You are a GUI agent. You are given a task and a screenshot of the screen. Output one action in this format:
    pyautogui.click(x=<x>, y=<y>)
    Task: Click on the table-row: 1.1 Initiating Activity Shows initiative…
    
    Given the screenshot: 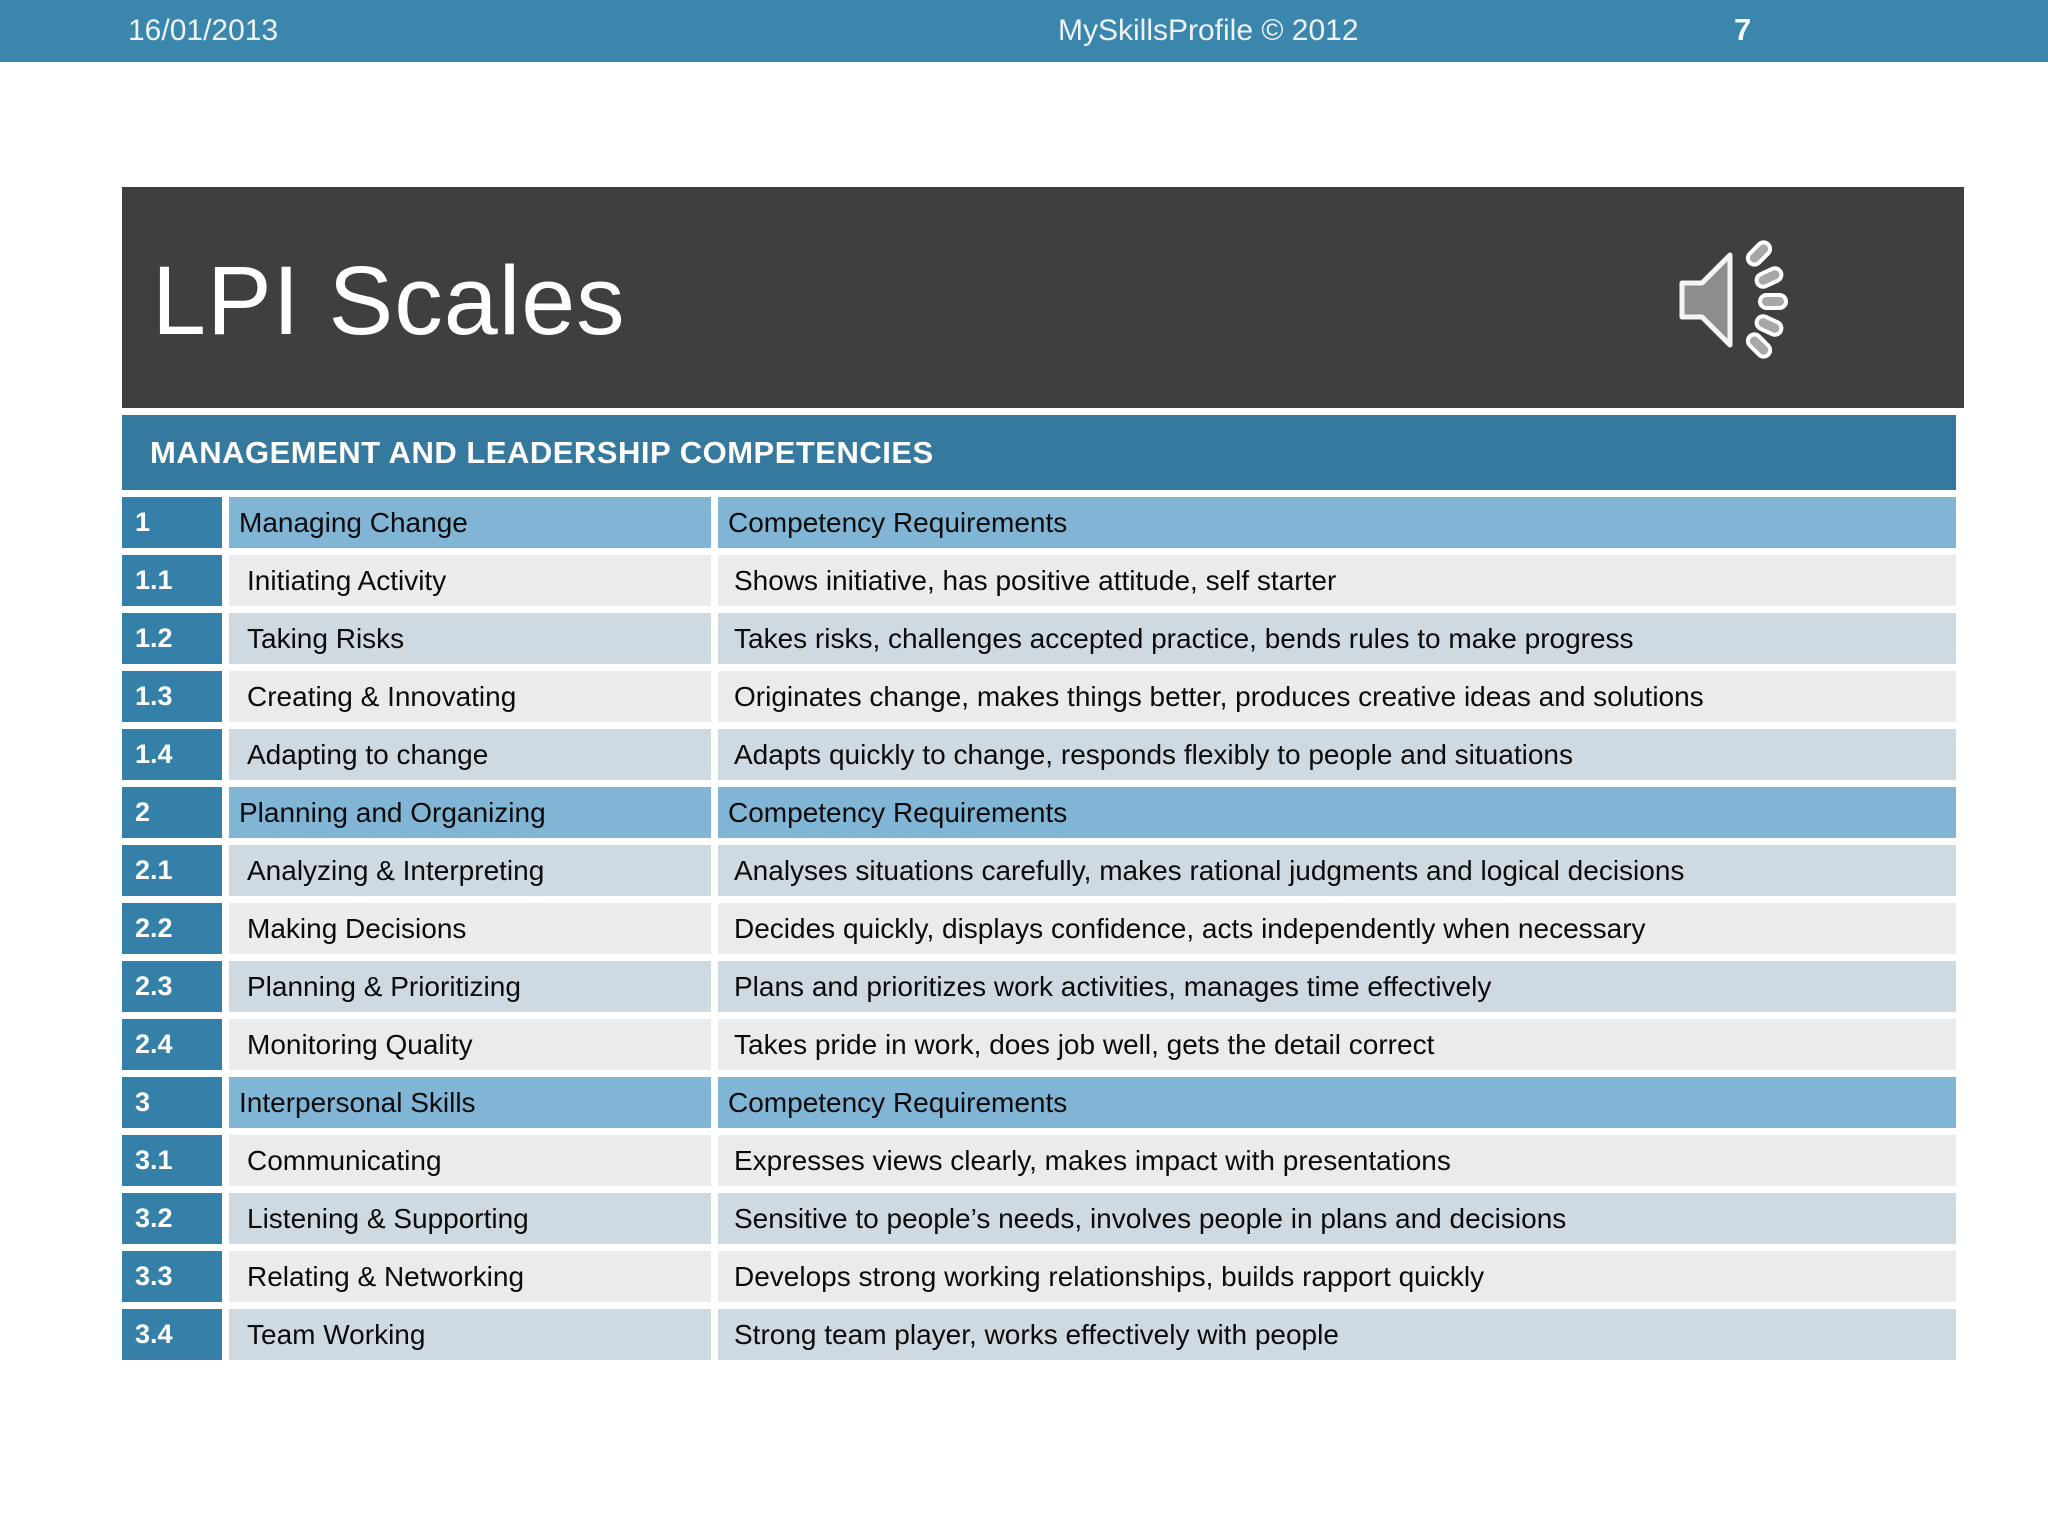 What is the action you would take?
    pyautogui.click(x=1039, y=580)
    